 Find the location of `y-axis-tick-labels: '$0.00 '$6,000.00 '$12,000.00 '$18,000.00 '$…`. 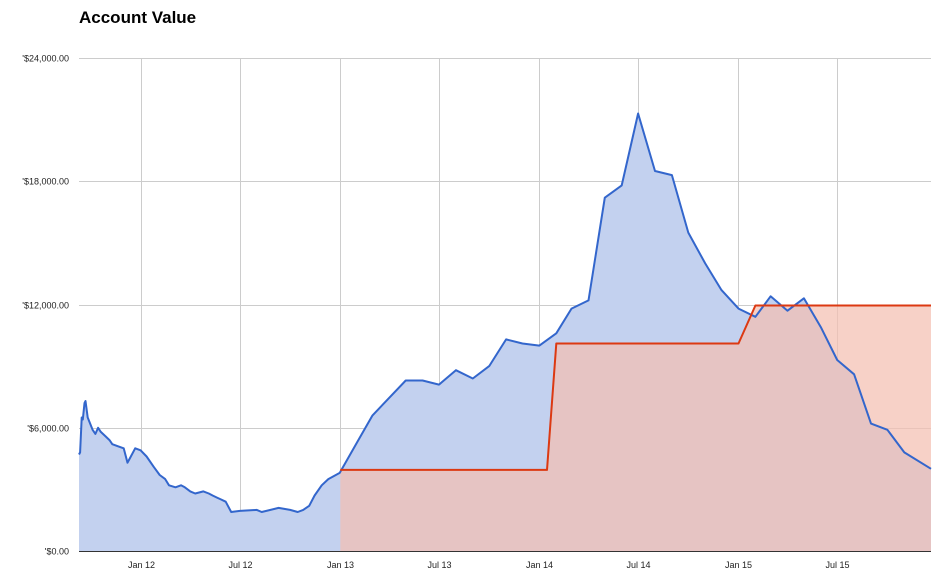

y-axis-tick-labels: '$0.00 '$6,000.00 '$12,000.00 '$18,000.00 '$… is located at coordinates (45, 305).